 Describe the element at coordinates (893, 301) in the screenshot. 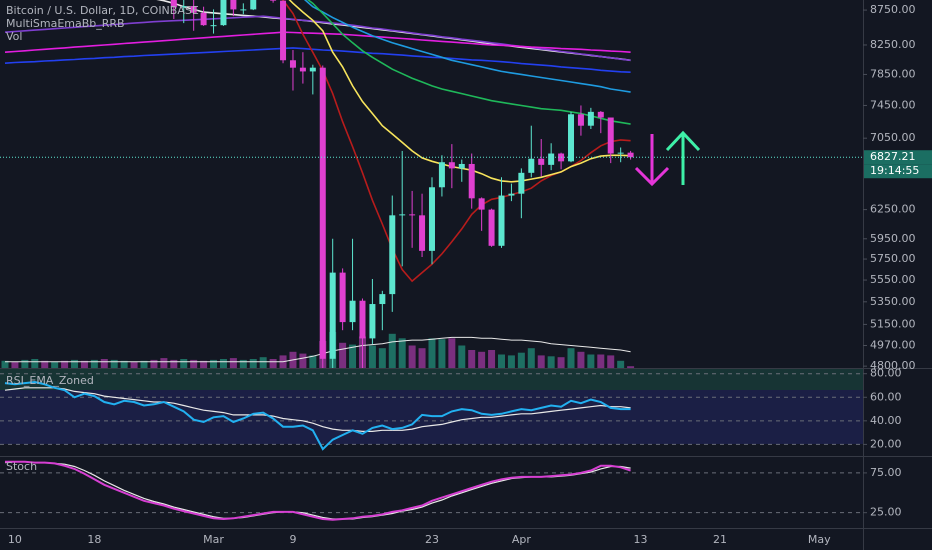

I see `y-tick-label: 5350.00` at that location.